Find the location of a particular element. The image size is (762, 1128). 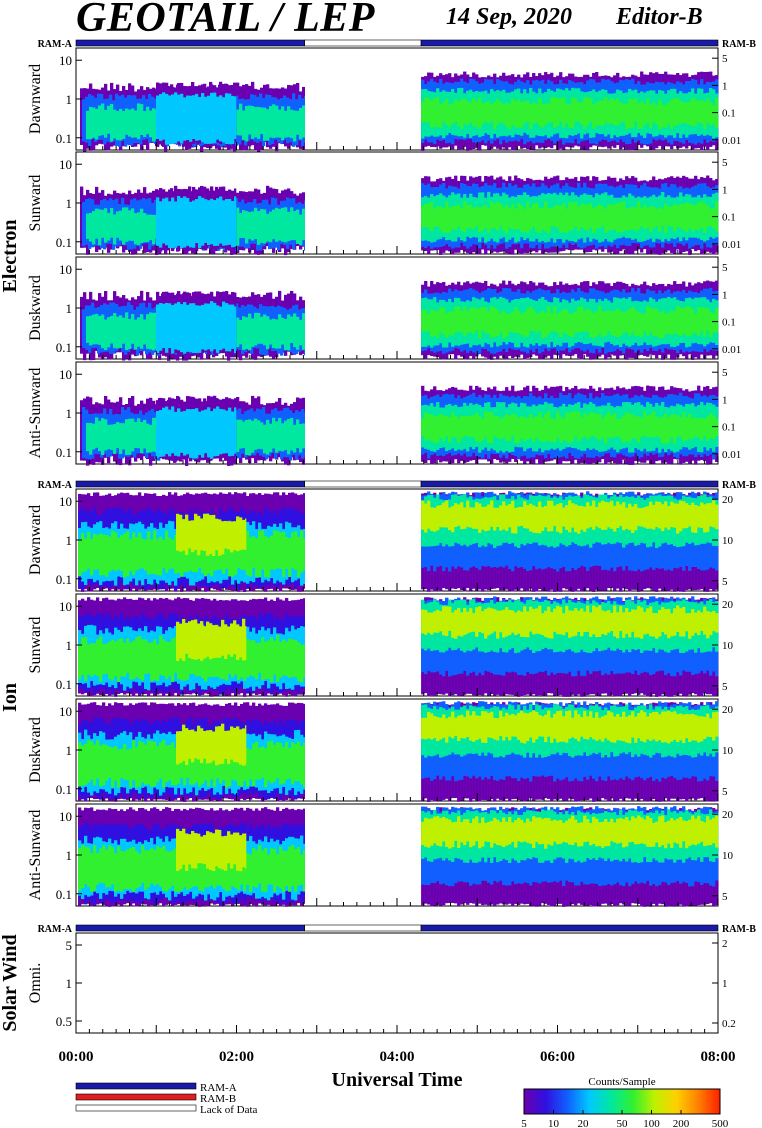

x-tick-label: 08:00 is located at coordinates (718, 1057).